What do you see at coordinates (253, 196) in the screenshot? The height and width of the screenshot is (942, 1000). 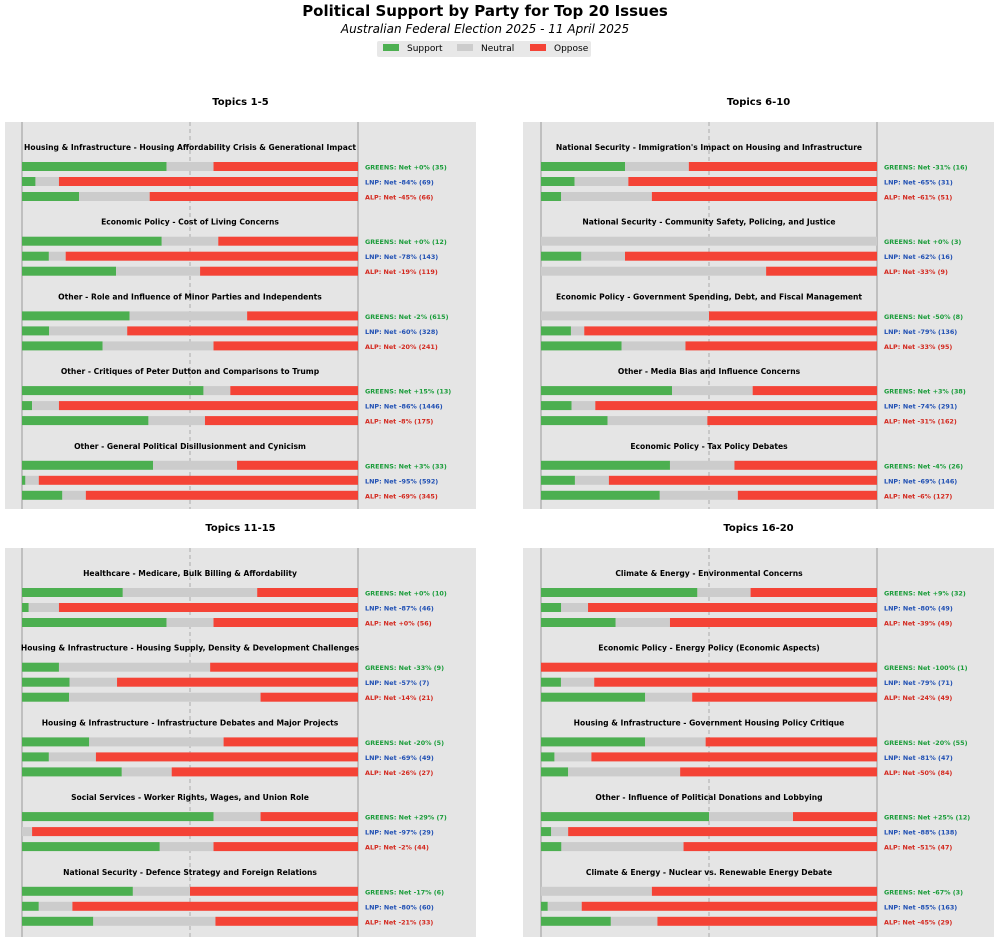 I see `panel-1-topic-1-alp-oppose-bar` at bounding box center [253, 196].